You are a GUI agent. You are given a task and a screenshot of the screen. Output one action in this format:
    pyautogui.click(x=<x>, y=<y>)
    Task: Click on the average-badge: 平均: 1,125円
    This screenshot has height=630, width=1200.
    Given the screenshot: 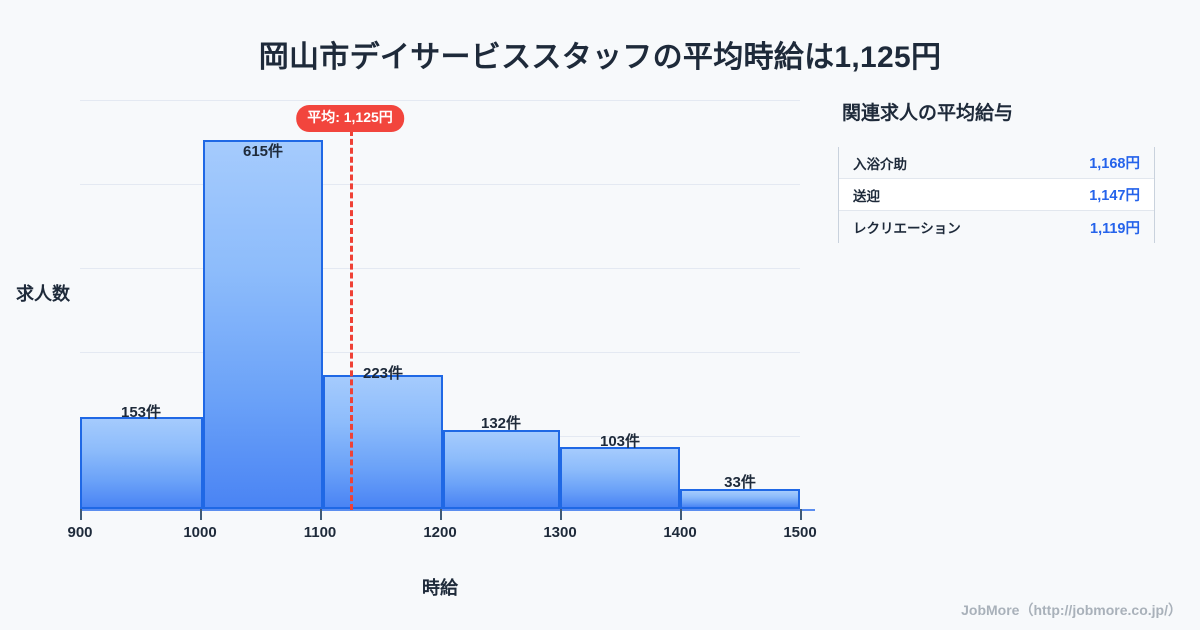 What is the action you would take?
    pyautogui.click(x=350, y=118)
    